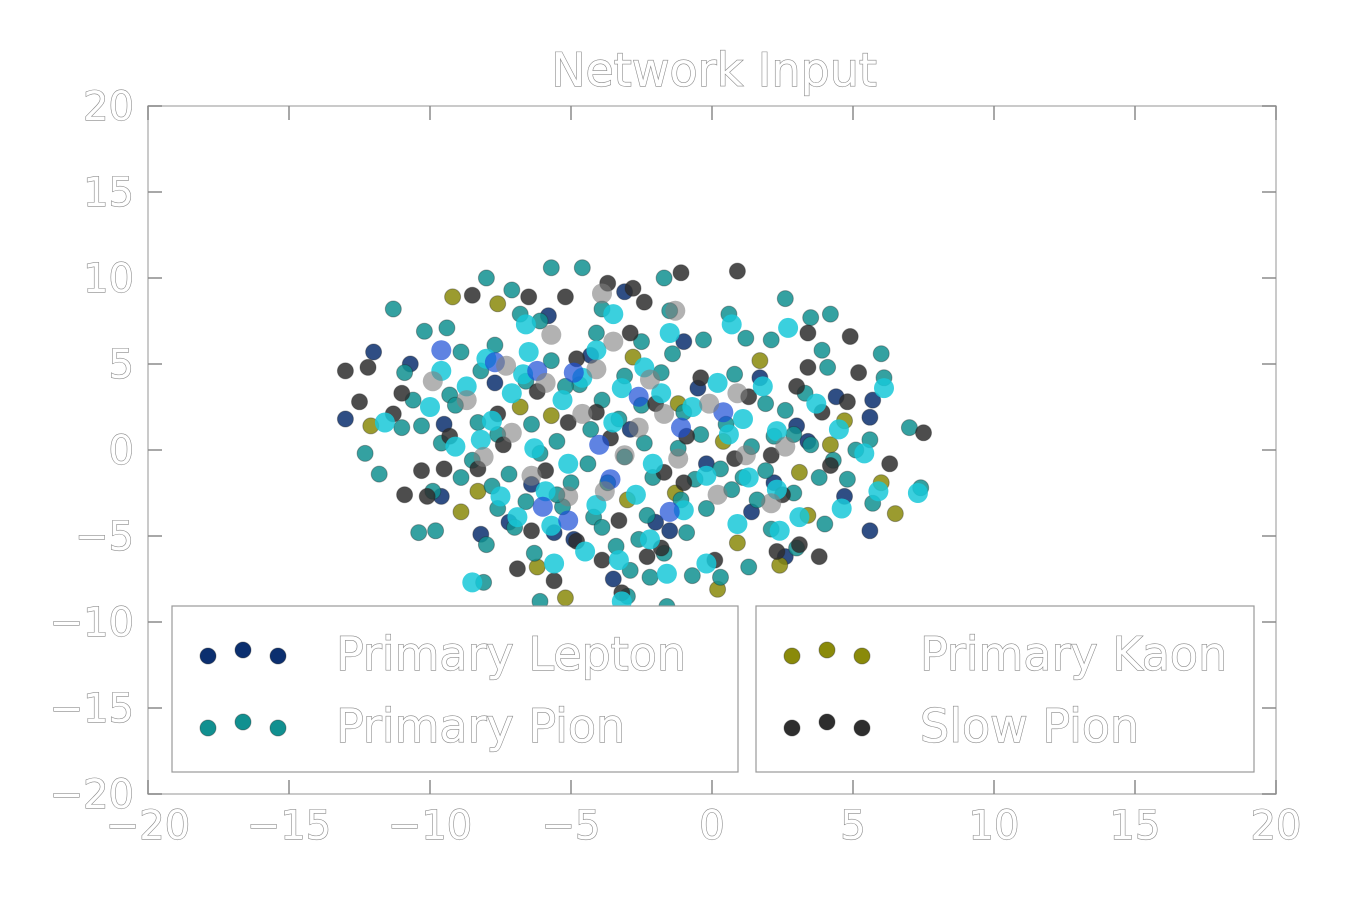 The image size is (1350, 900). I want to click on y-tick-label: −10, so click(92, 623).